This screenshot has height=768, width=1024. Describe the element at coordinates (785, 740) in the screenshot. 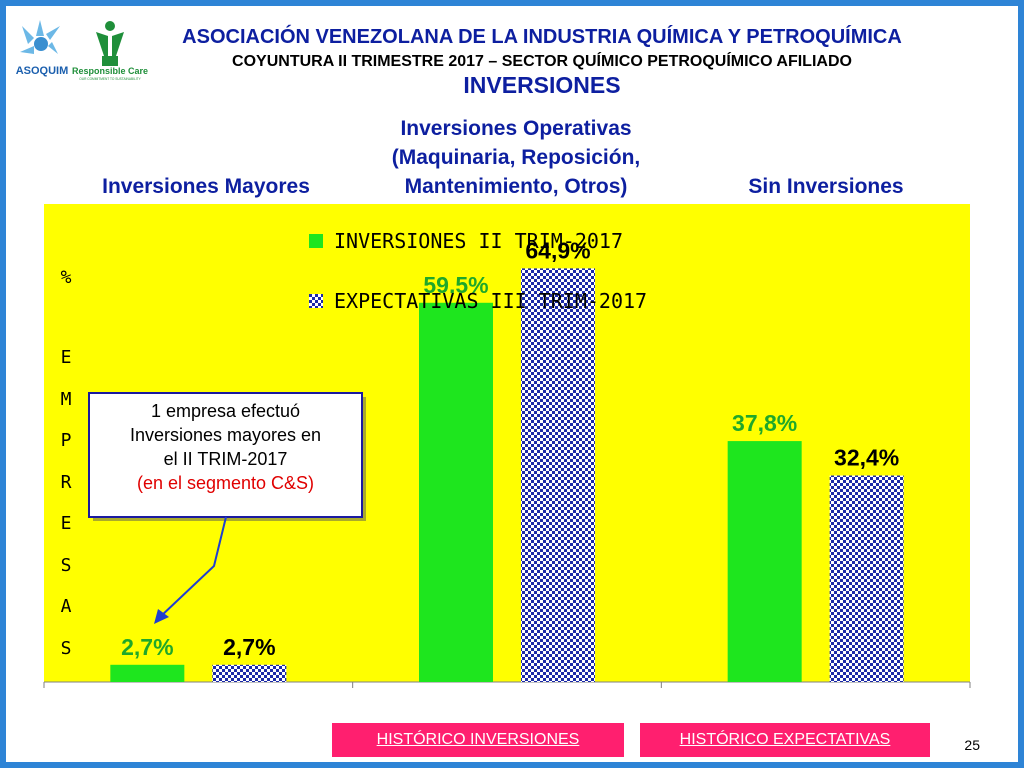

I see `historico-expectativas-button: HISTÓRICO EXPECTATIVAS` at that location.